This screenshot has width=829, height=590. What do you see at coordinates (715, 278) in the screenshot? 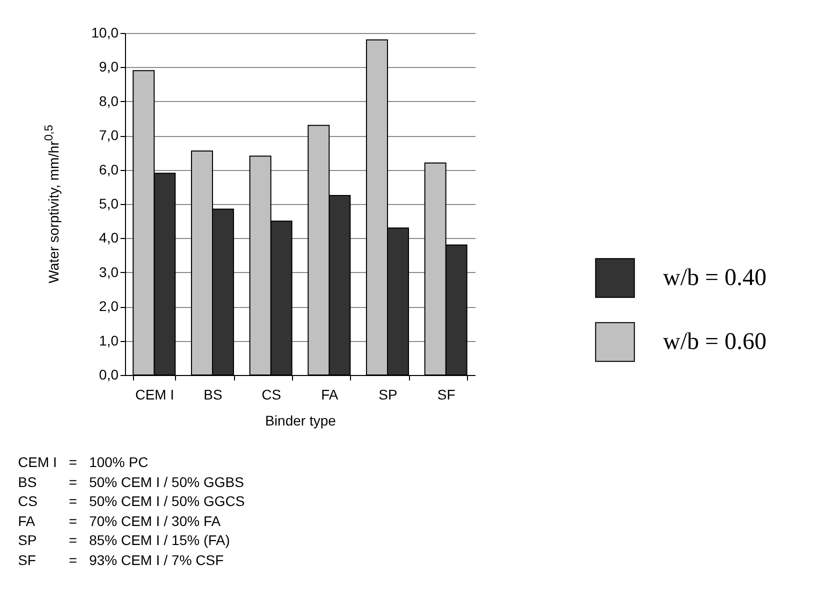
I see `legend-label: w/b = 0.40` at bounding box center [715, 278].